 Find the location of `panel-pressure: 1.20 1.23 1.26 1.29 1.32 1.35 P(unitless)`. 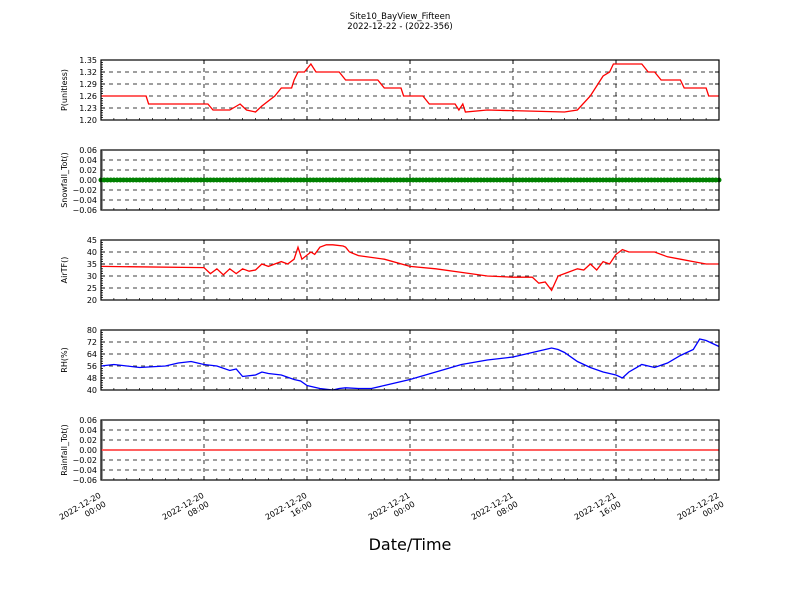

panel-pressure: 1.20 1.23 1.26 1.29 1.32 1.35 P(unitless) is located at coordinates (390, 90).